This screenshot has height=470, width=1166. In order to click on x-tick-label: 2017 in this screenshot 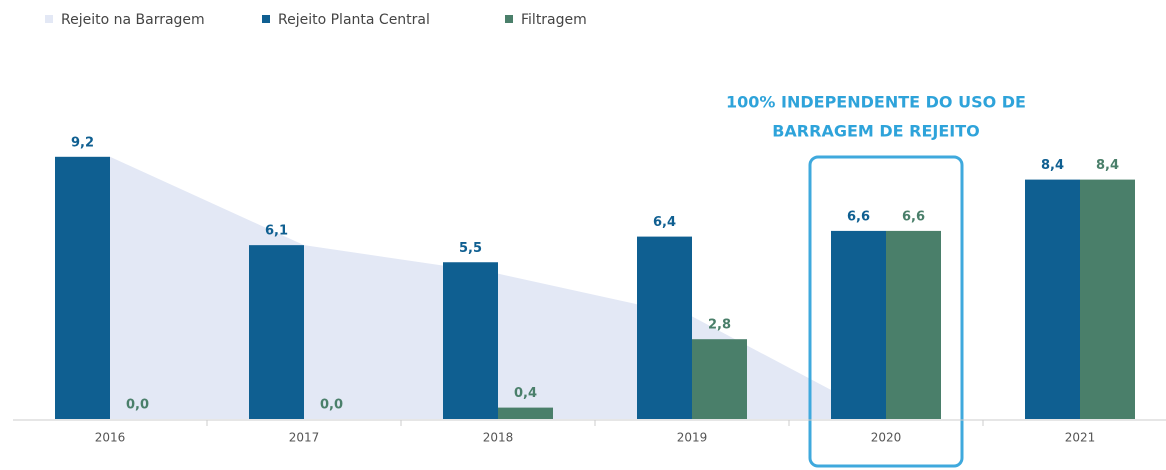, I will do `click(304, 438)`.